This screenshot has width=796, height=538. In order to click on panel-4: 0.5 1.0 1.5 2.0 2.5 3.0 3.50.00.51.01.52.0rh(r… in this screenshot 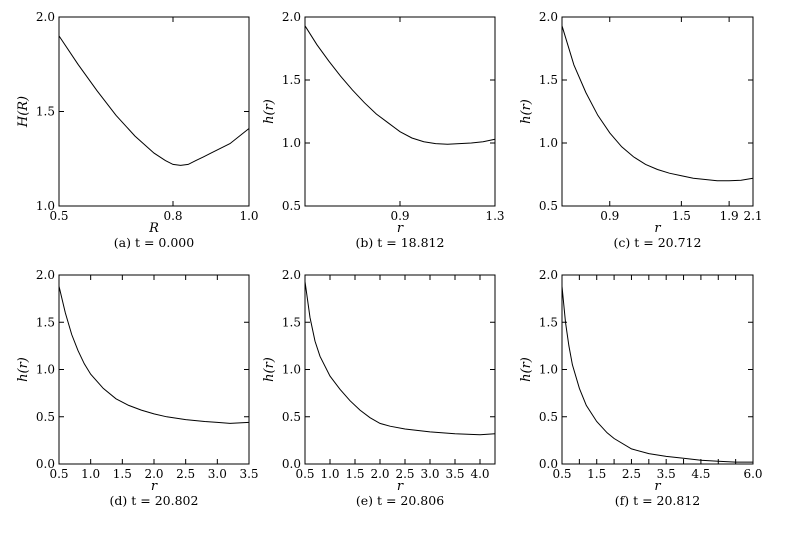, I will do `click(137, 388)`.